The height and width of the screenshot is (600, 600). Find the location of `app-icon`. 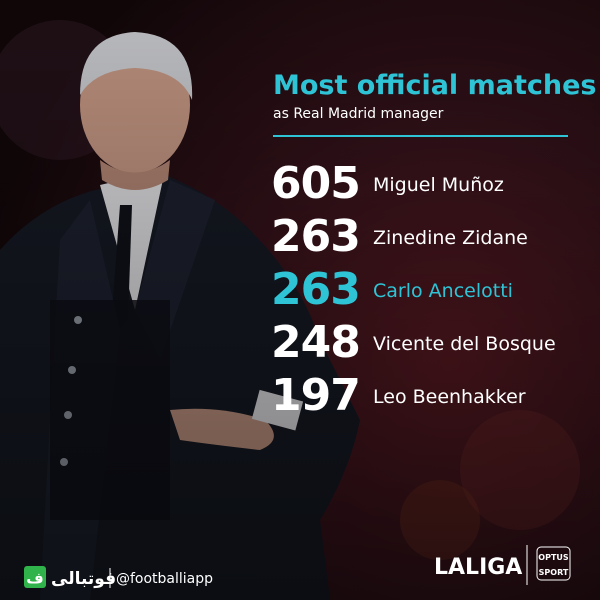

app-icon is located at coordinates (35, 577).